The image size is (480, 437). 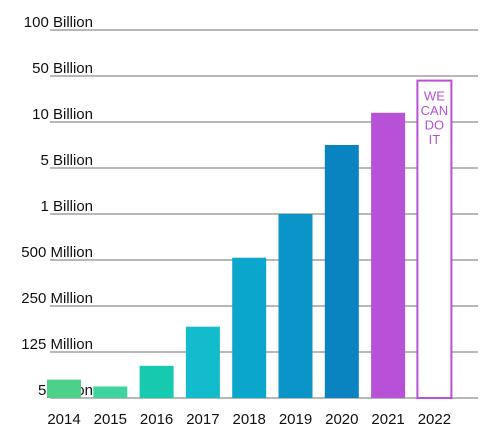 What do you see at coordinates (435, 125) in the screenshot?
I see `goal-annotation-text: DO` at bounding box center [435, 125].